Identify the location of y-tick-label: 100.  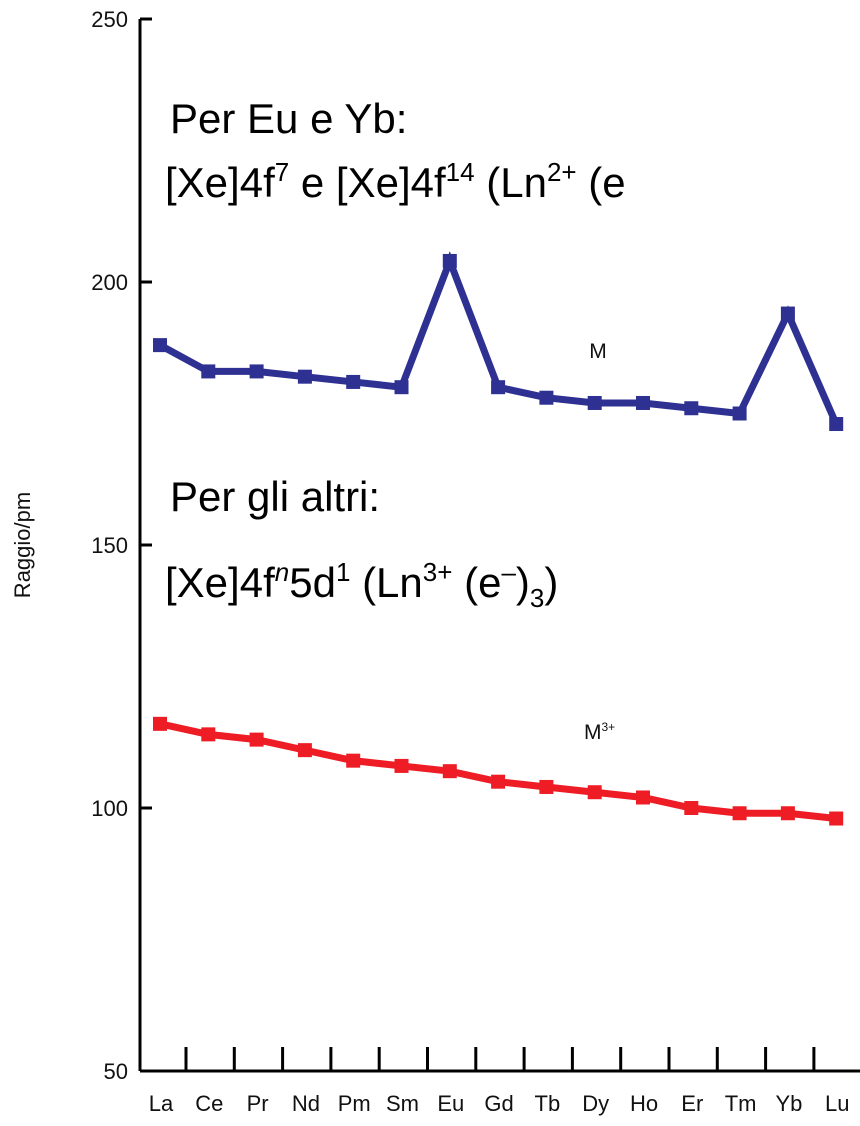
(109, 808).